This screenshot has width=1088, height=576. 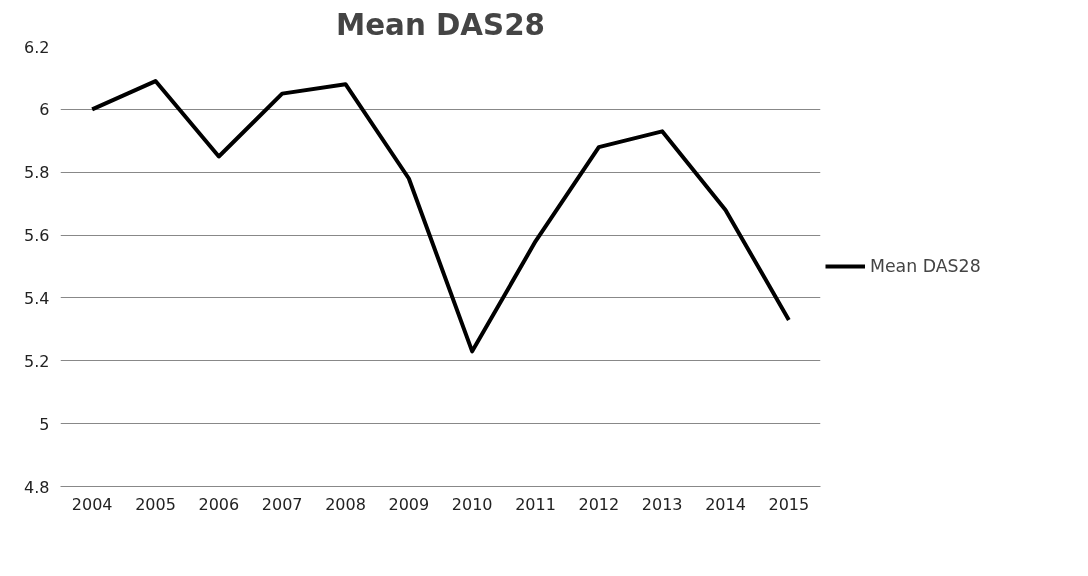 What do you see at coordinates (409, 504) in the screenshot?
I see `x-tick-label: 2009` at bounding box center [409, 504].